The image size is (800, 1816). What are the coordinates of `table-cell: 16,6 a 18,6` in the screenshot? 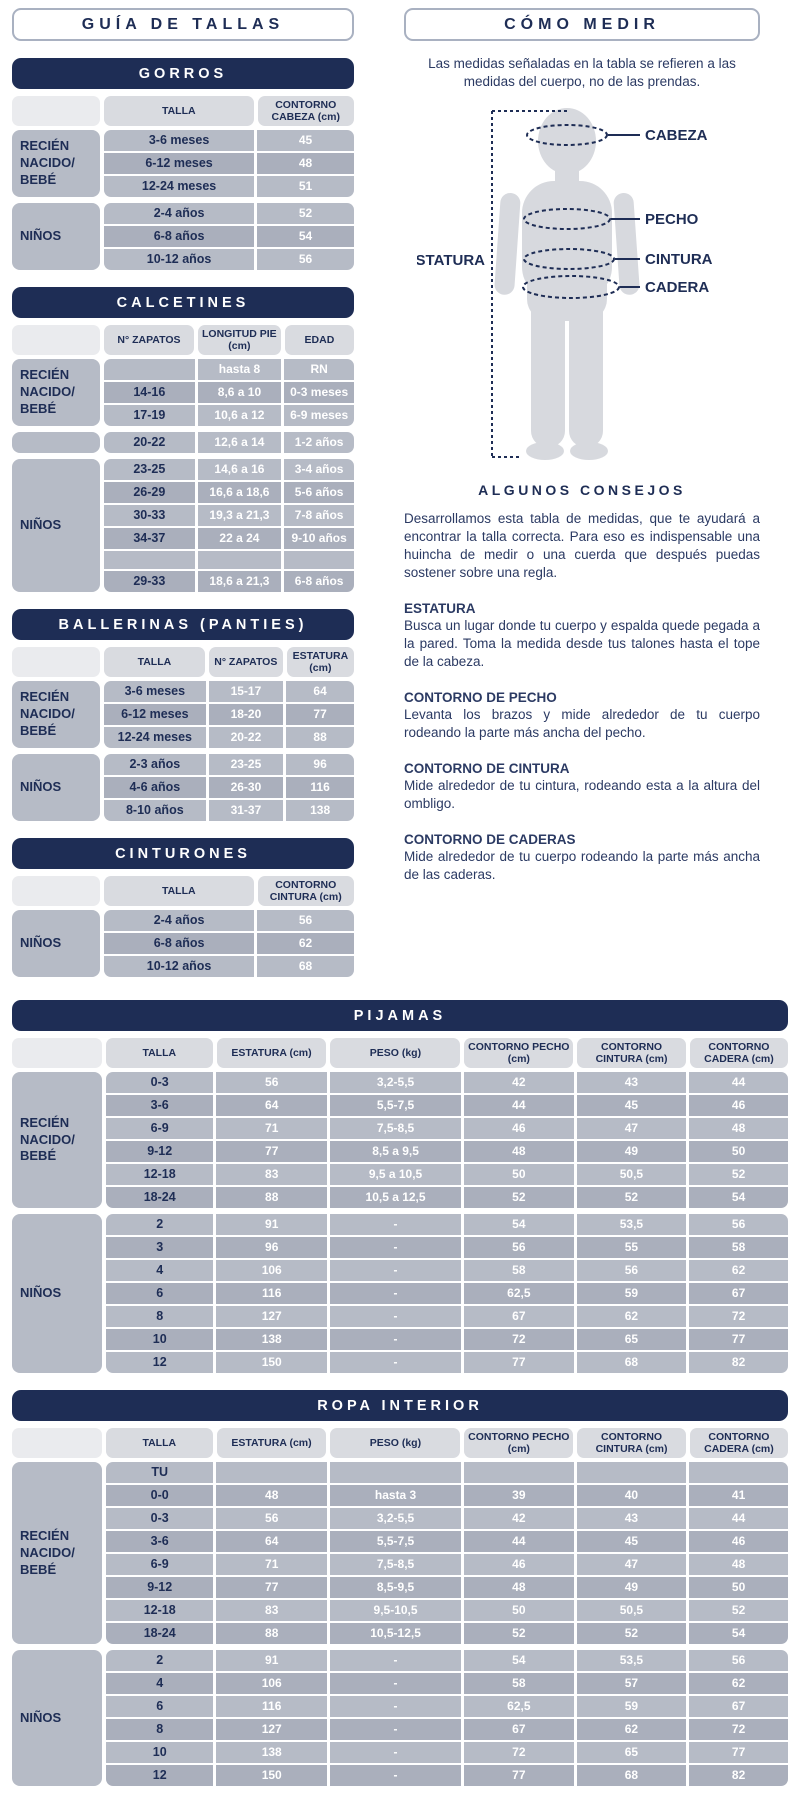 It's located at (239, 492).